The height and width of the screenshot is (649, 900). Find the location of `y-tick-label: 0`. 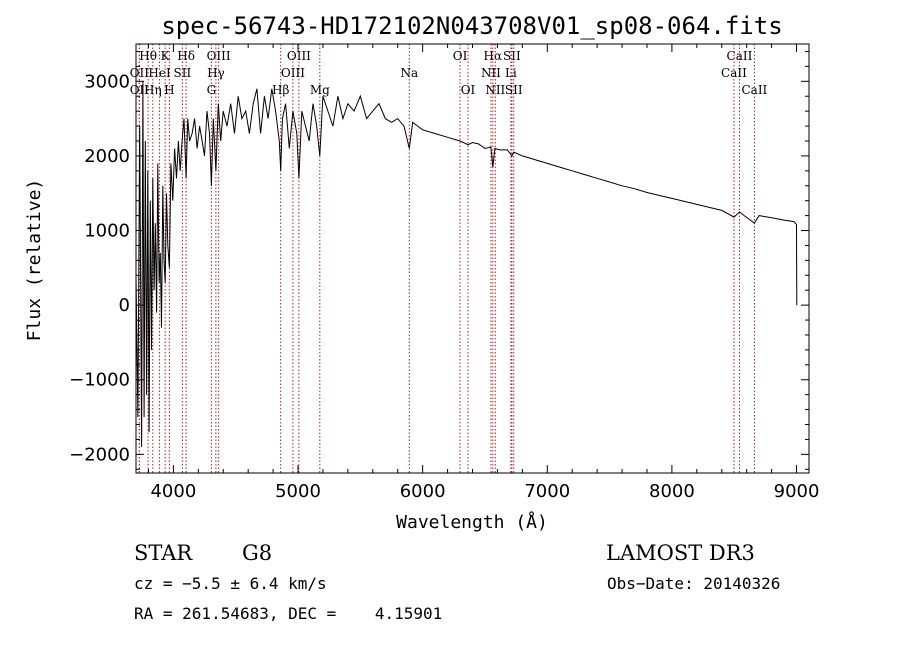

y-tick-label: 0 is located at coordinates (124, 305).